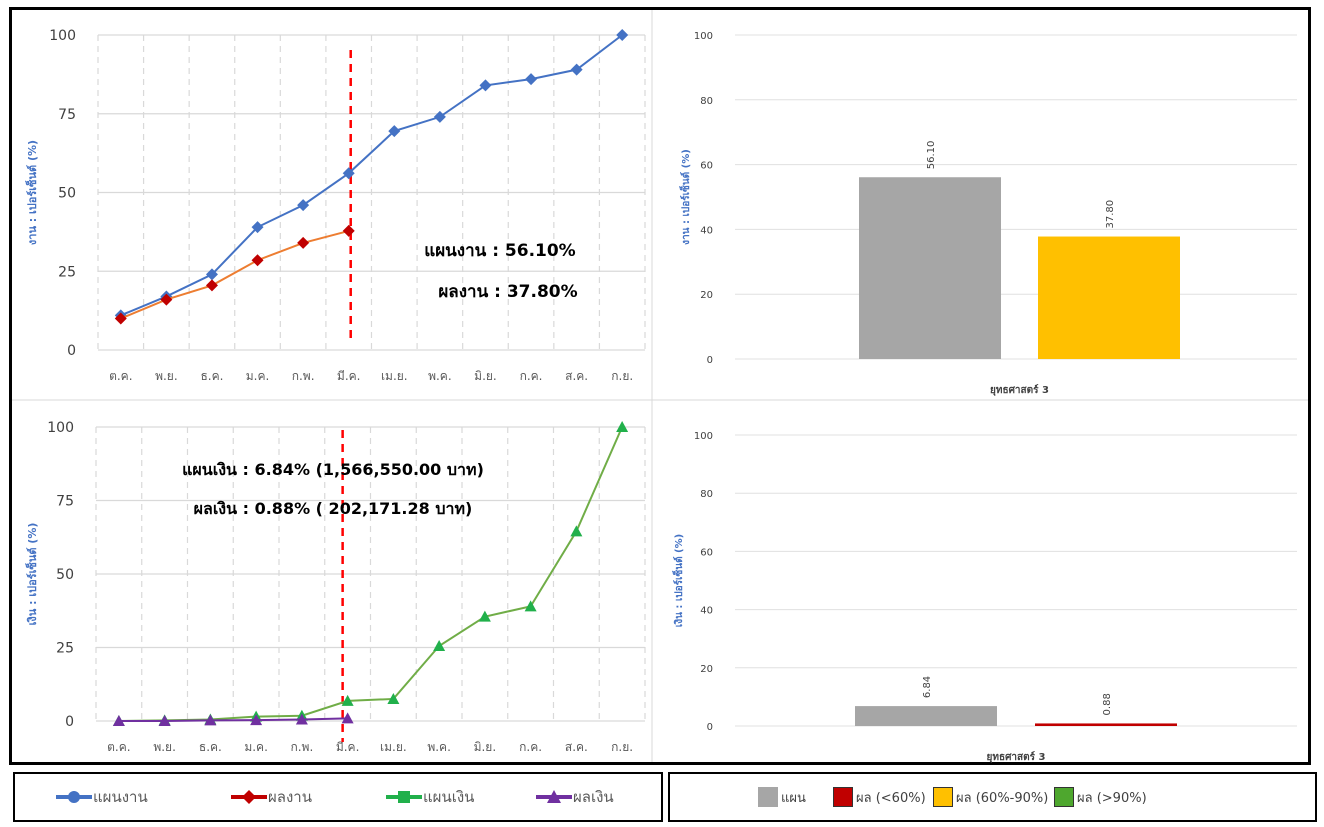 The height and width of the screenshot is (827, 1324). Describe the element at coordinates (449, 797) in the screenshot. I see `legend-label: แผนเงิน` at that location.